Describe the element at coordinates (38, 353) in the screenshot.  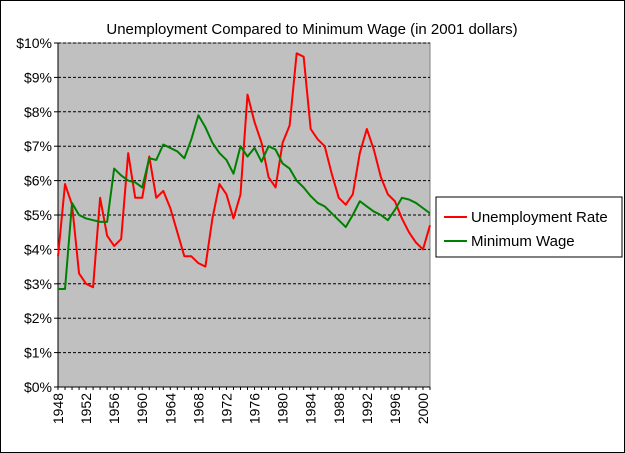
I see `y-tick-label: $1%` at that location.